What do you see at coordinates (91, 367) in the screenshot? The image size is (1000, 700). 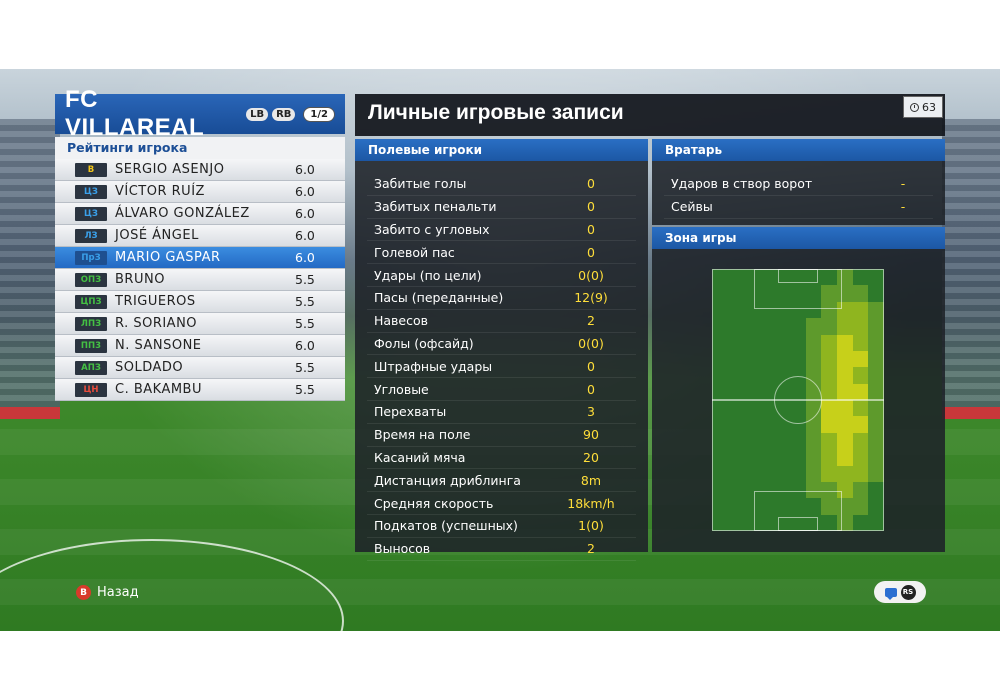 I see `position-badge: АПЗ` at bounding box center [91, 367].